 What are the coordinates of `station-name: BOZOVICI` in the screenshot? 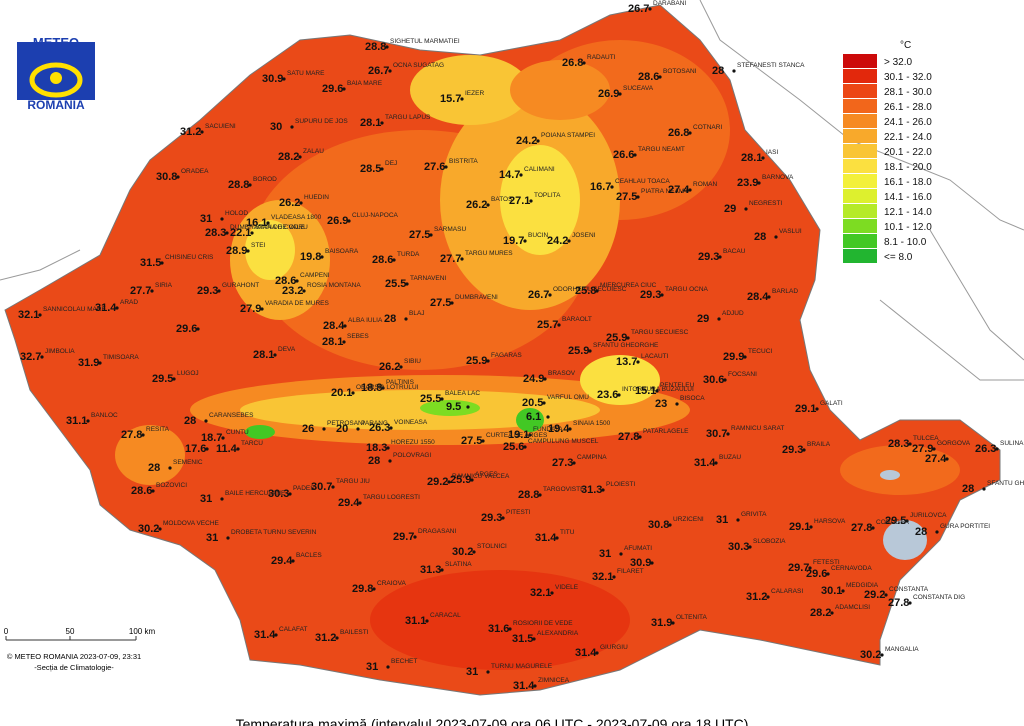 It's located at (171, 485).